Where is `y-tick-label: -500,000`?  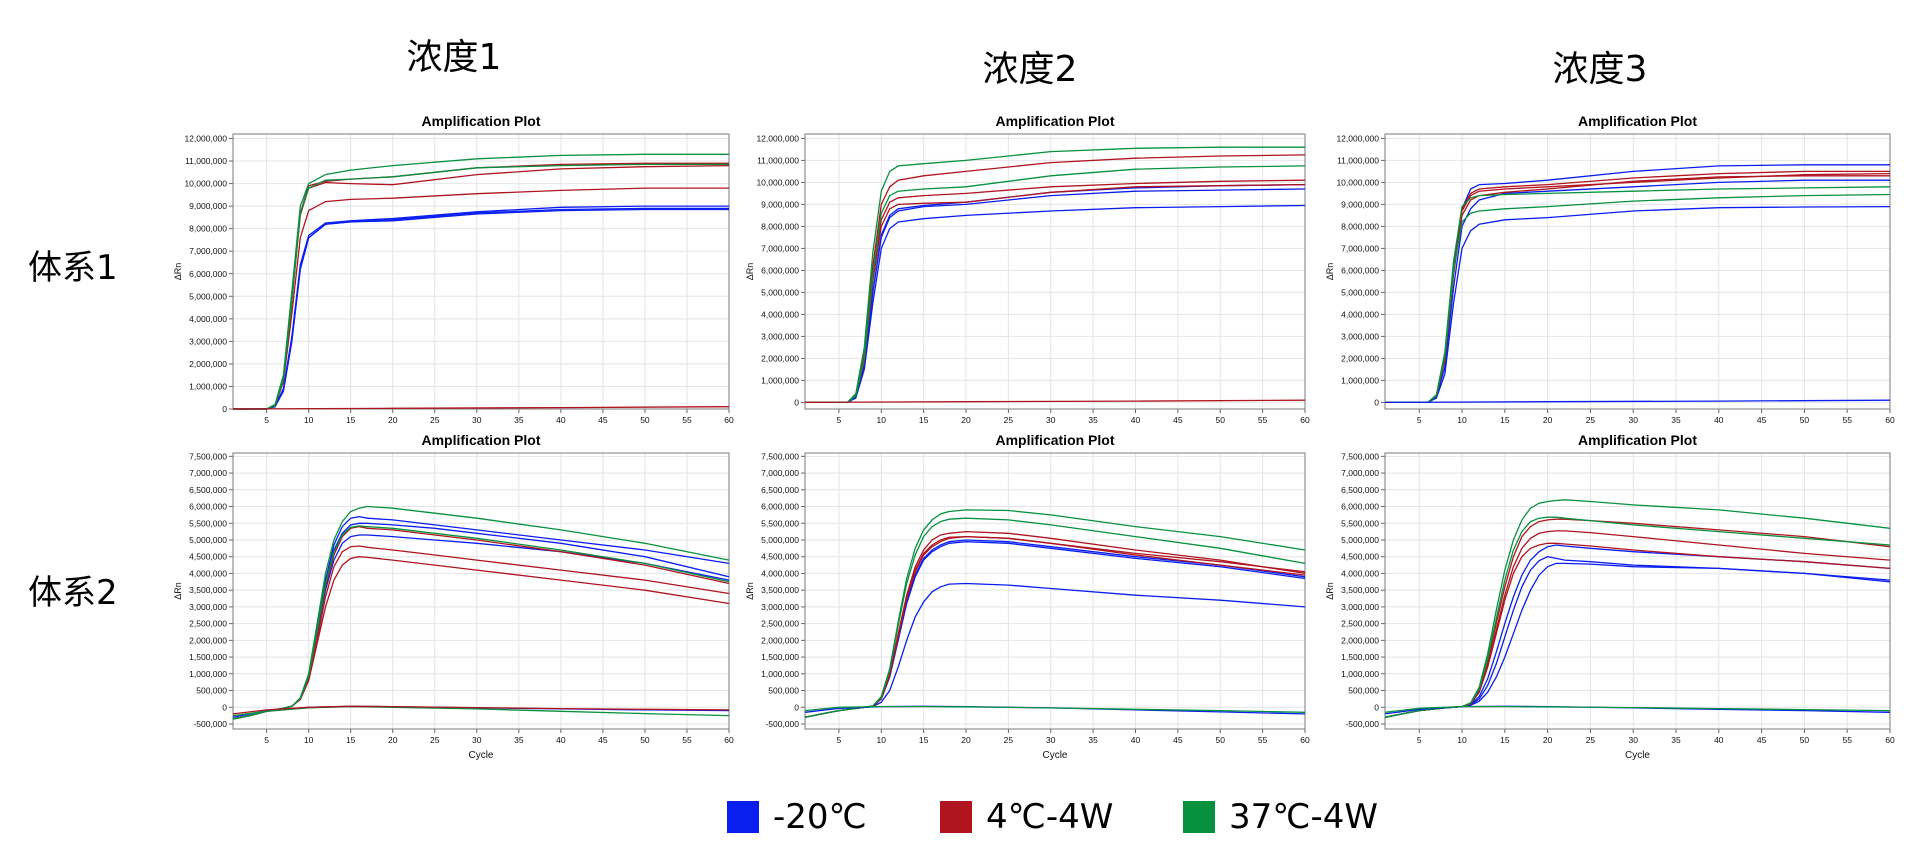
y-tick-label: -500,000 is located at coordinates (782, 724).